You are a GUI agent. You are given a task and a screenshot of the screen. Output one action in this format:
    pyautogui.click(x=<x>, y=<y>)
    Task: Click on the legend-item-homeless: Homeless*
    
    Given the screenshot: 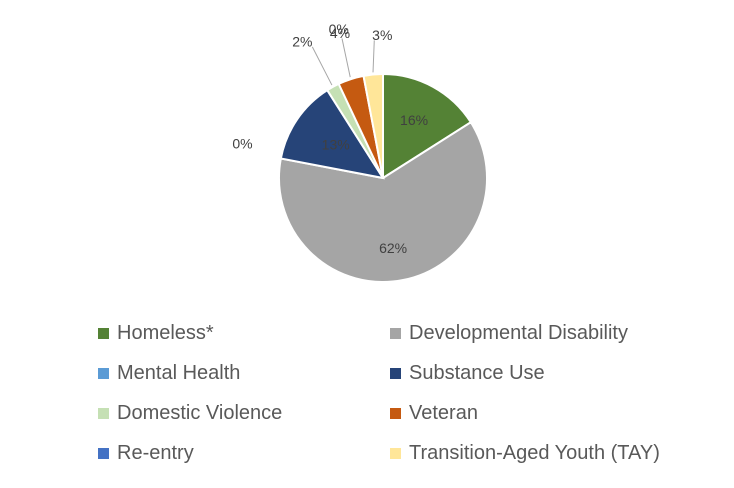 What is the action you would take?
    pyautogui.click(x=244, y=333)
    